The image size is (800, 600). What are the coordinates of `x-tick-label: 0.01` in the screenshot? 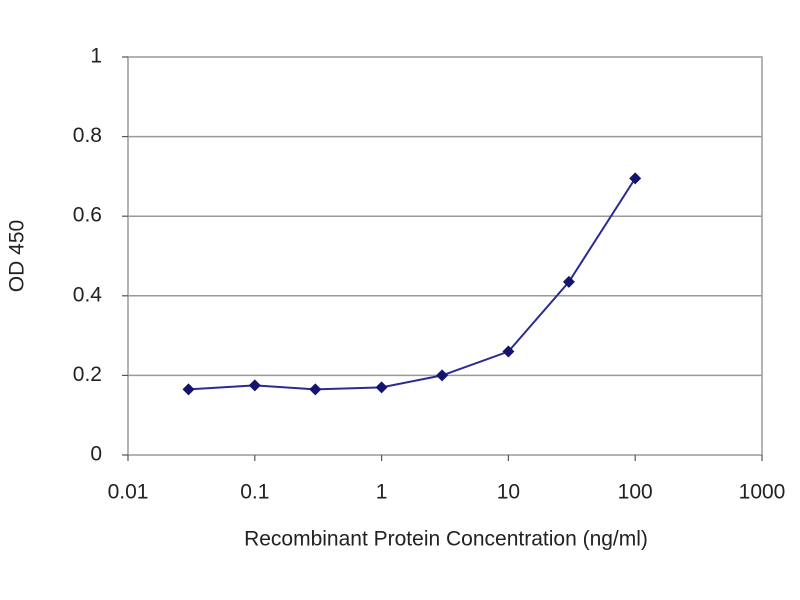 It's located at (128, 492).